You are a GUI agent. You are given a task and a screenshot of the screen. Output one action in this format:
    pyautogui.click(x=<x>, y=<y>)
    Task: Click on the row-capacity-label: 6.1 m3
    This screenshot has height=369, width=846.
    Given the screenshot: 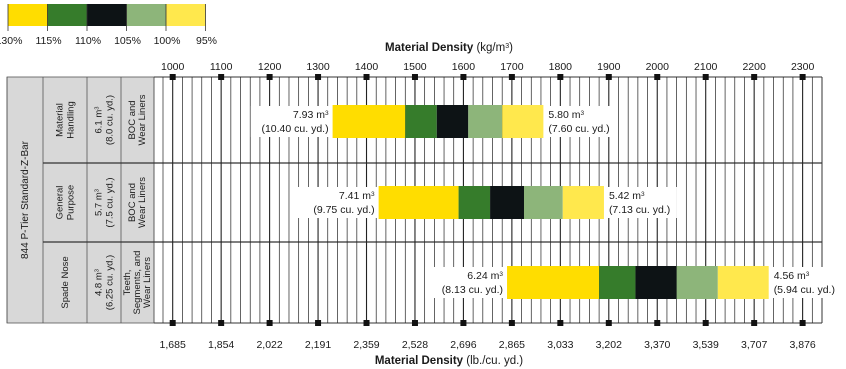 What is the action you would take?
    pyautogui.click(x=99, y=120)
    